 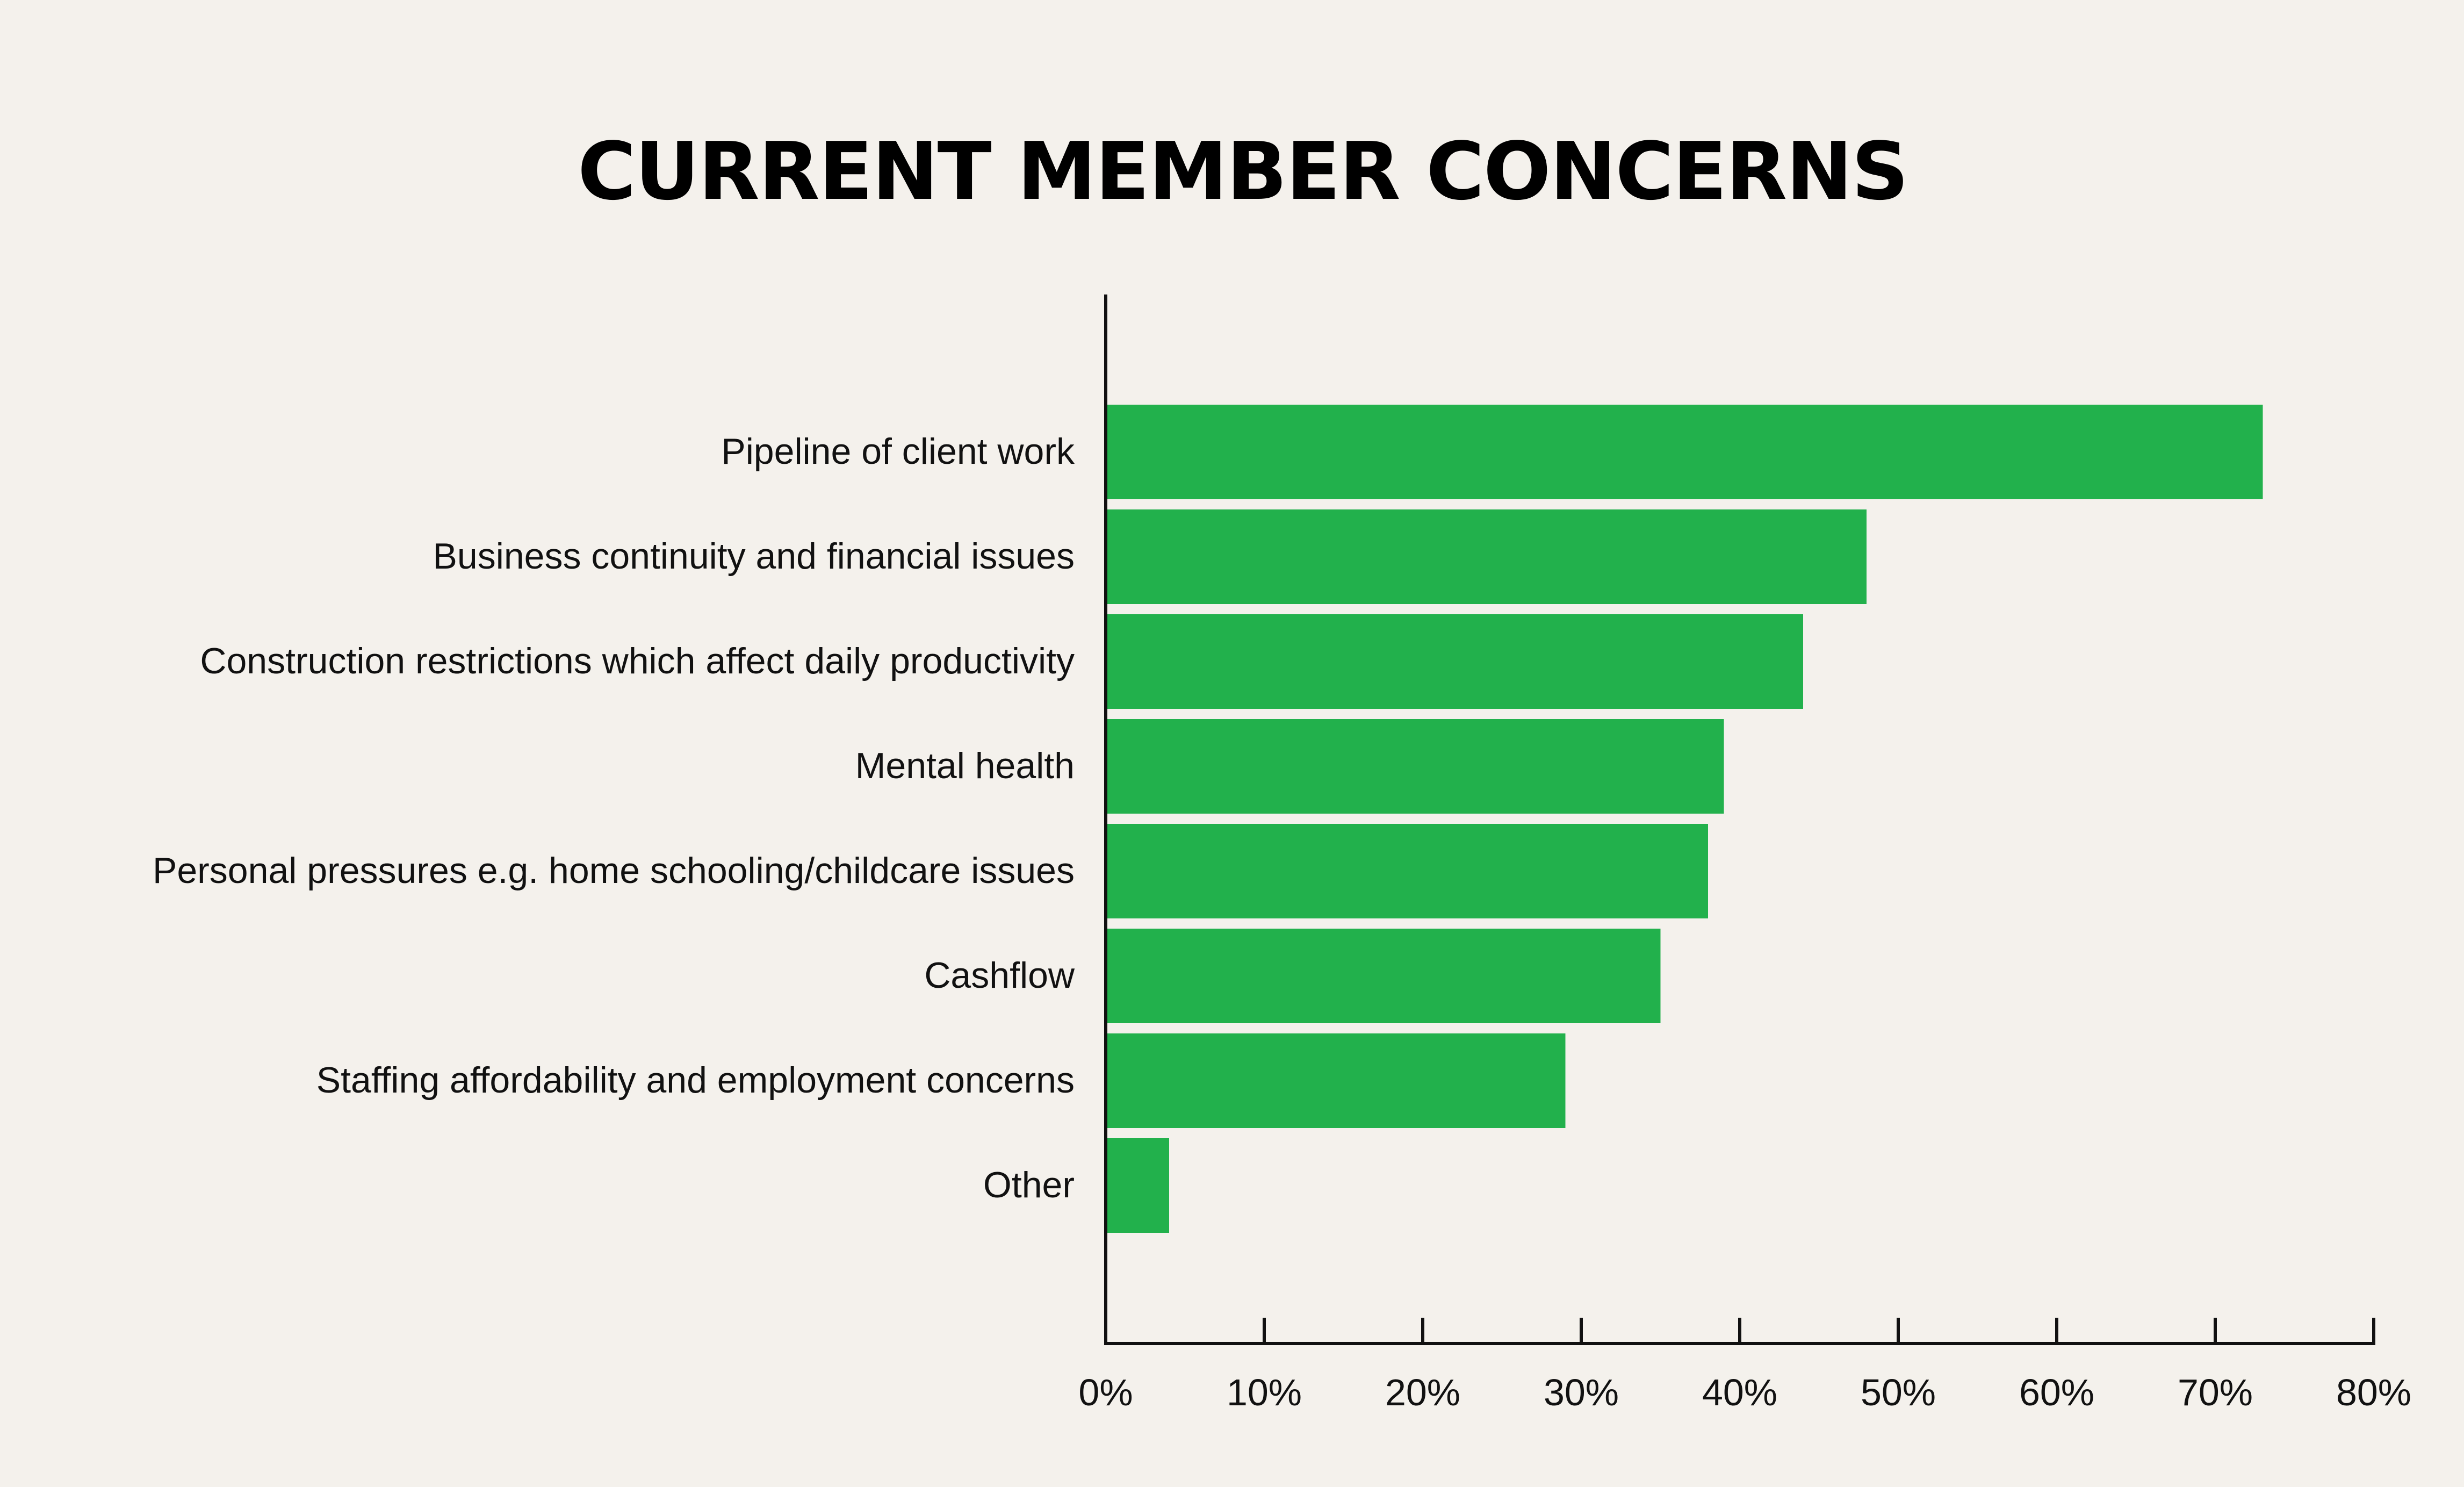 What do you see at coordinates (1422, 1392) in the screenshot?
I see `x-tick-label: 20%` at bounding box center [1422, 1392].